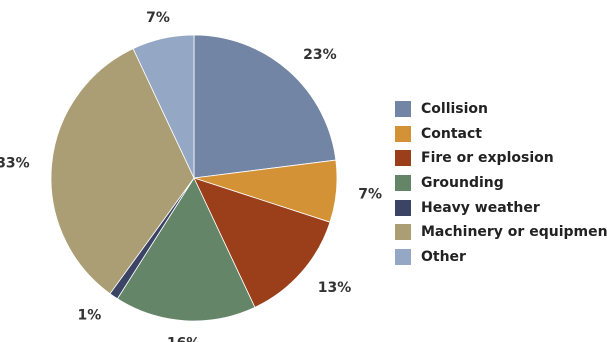  What do you see at coordinates (501, 109) in the screenshot?
I see `legend-item-collision: Collision` at bounding box center [501, 109].